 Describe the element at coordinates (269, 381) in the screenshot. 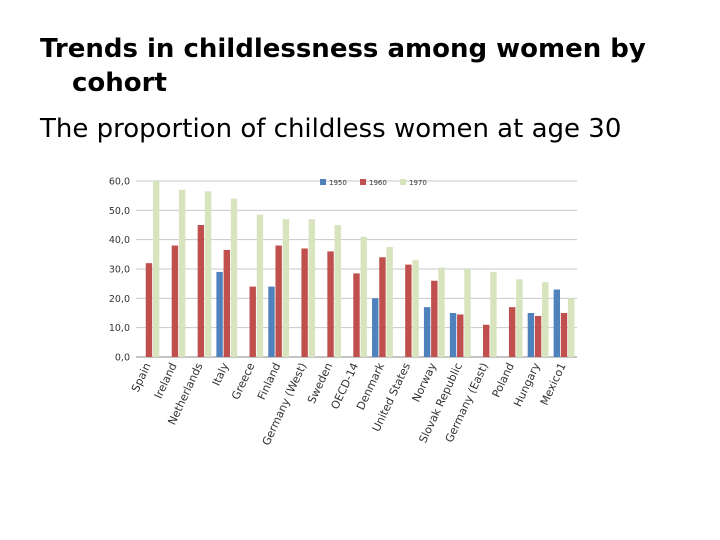

I see `x-tick-label: Finland` at that location.